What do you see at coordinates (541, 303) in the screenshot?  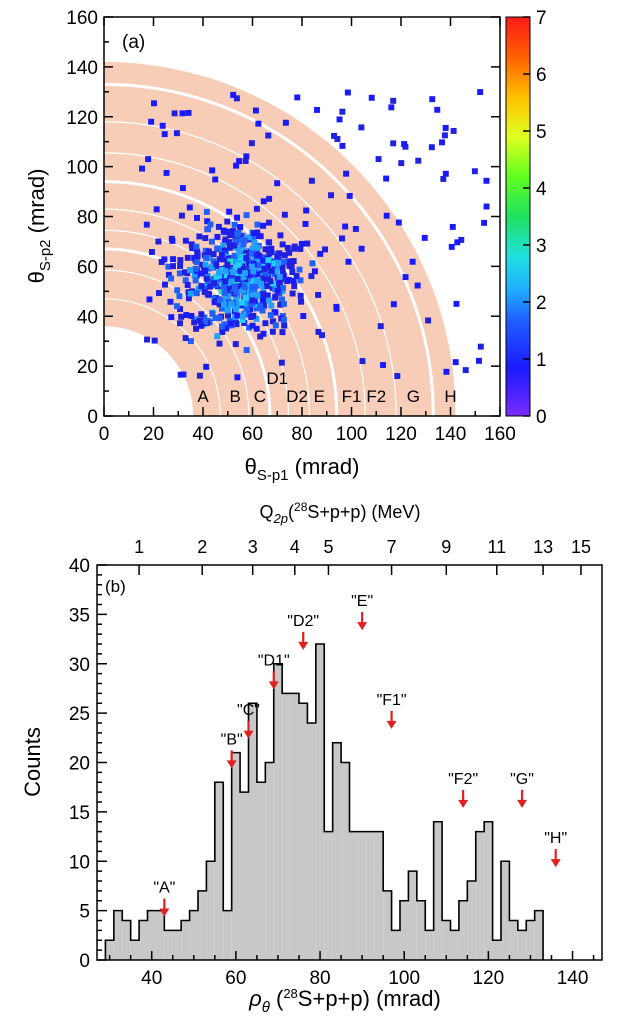 I see `colorbar-tick-label: 2` at bounding box center [541, 303].